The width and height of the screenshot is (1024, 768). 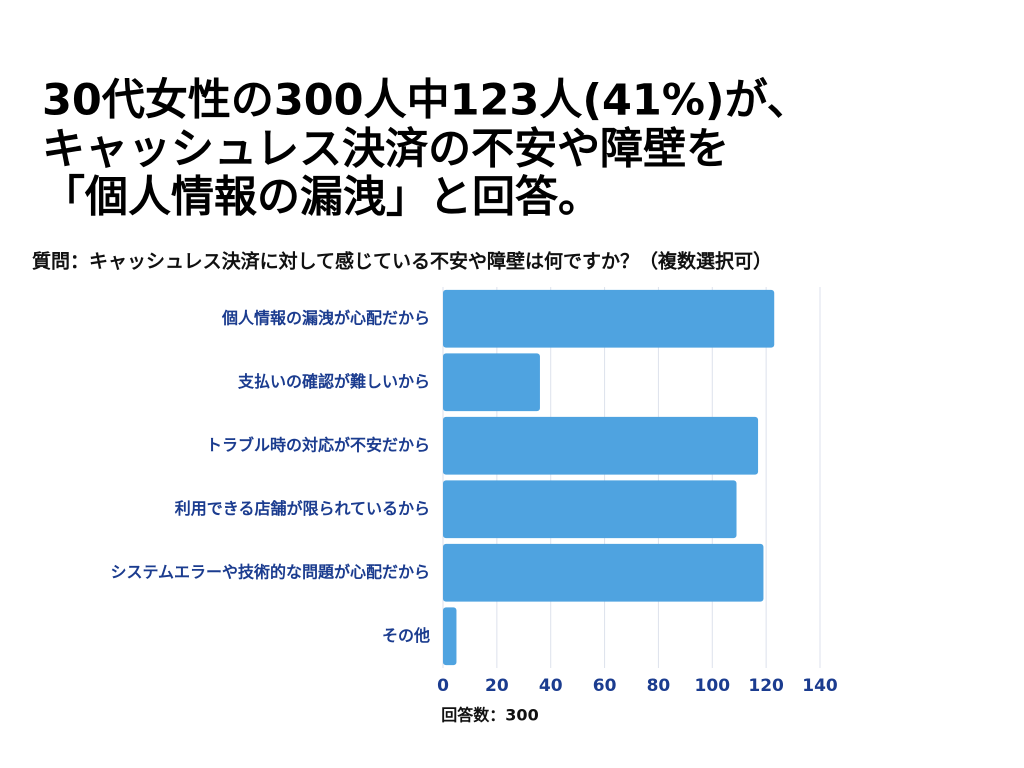 I want to click on x-tick-label: 100, so click(x=713, y=686).